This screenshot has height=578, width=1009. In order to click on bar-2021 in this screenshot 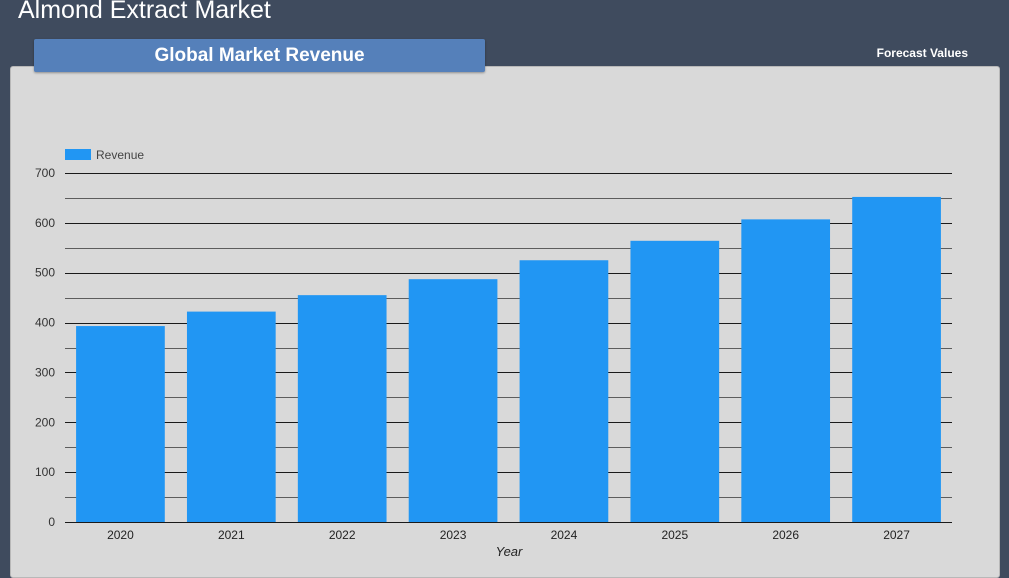, I will do `click(231, 416)`.